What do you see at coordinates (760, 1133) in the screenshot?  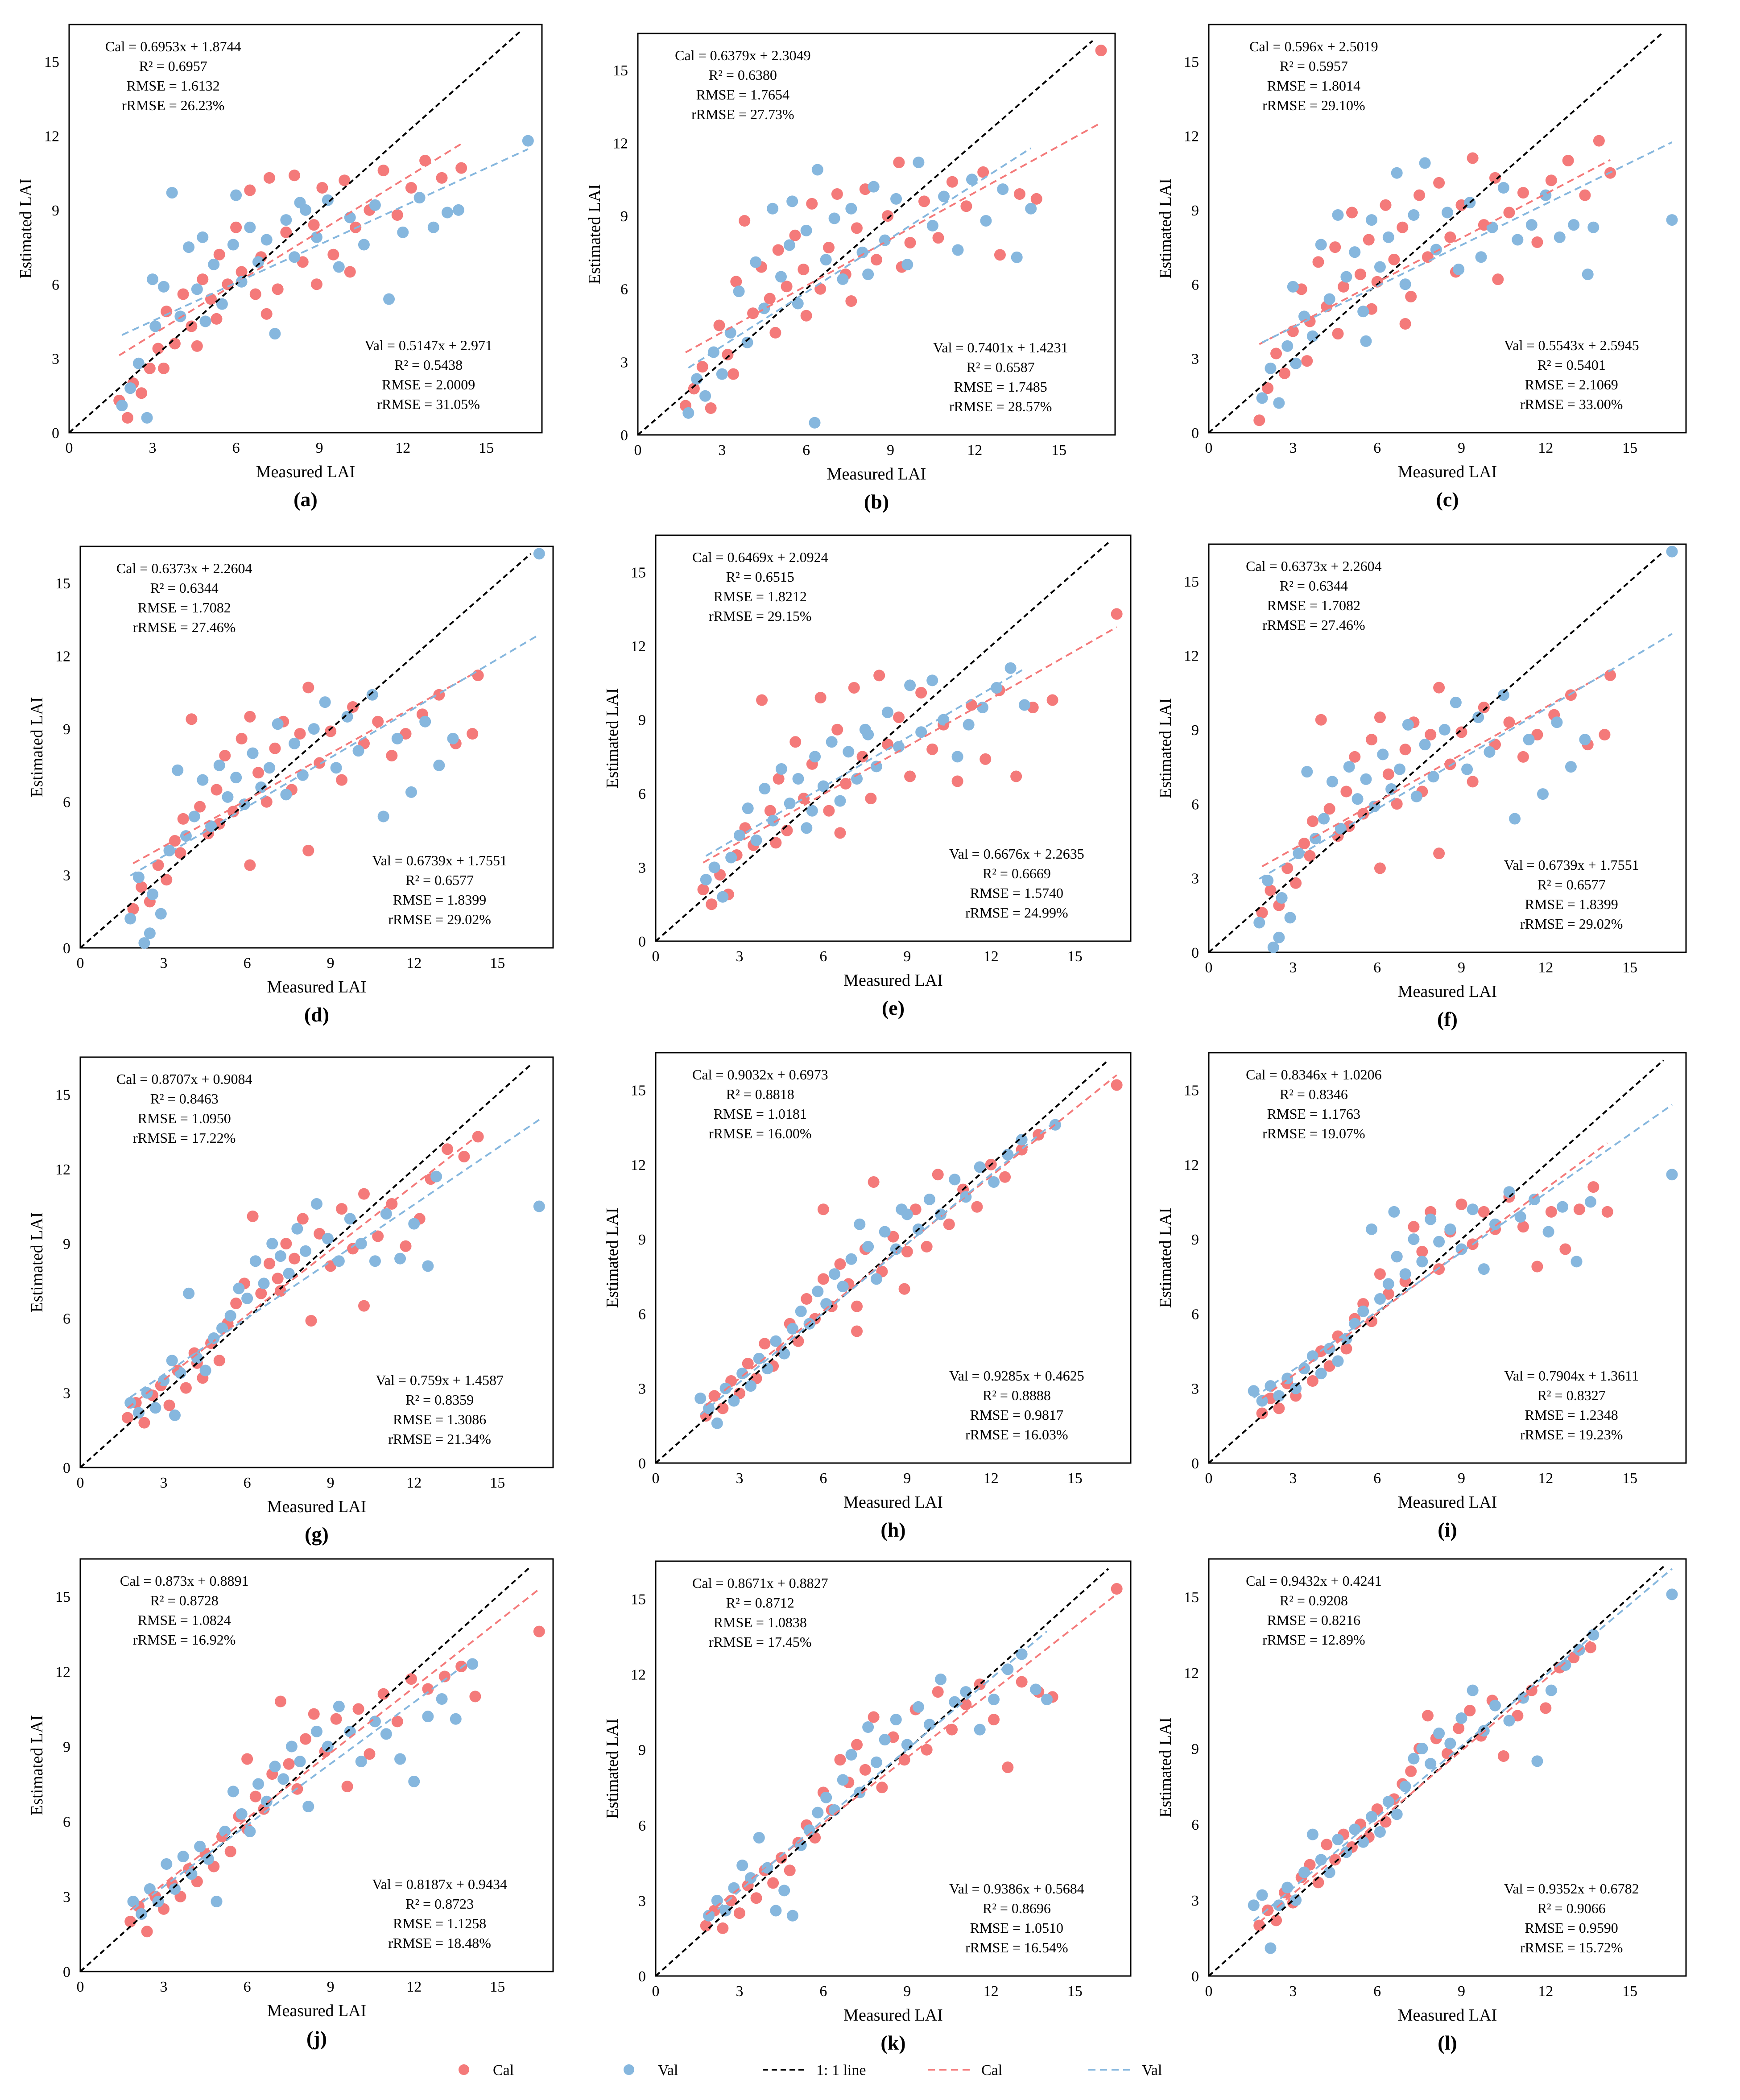 I see `cal-stat-text: rRMSE = 16.00%` at bounding box center [760, 1133].